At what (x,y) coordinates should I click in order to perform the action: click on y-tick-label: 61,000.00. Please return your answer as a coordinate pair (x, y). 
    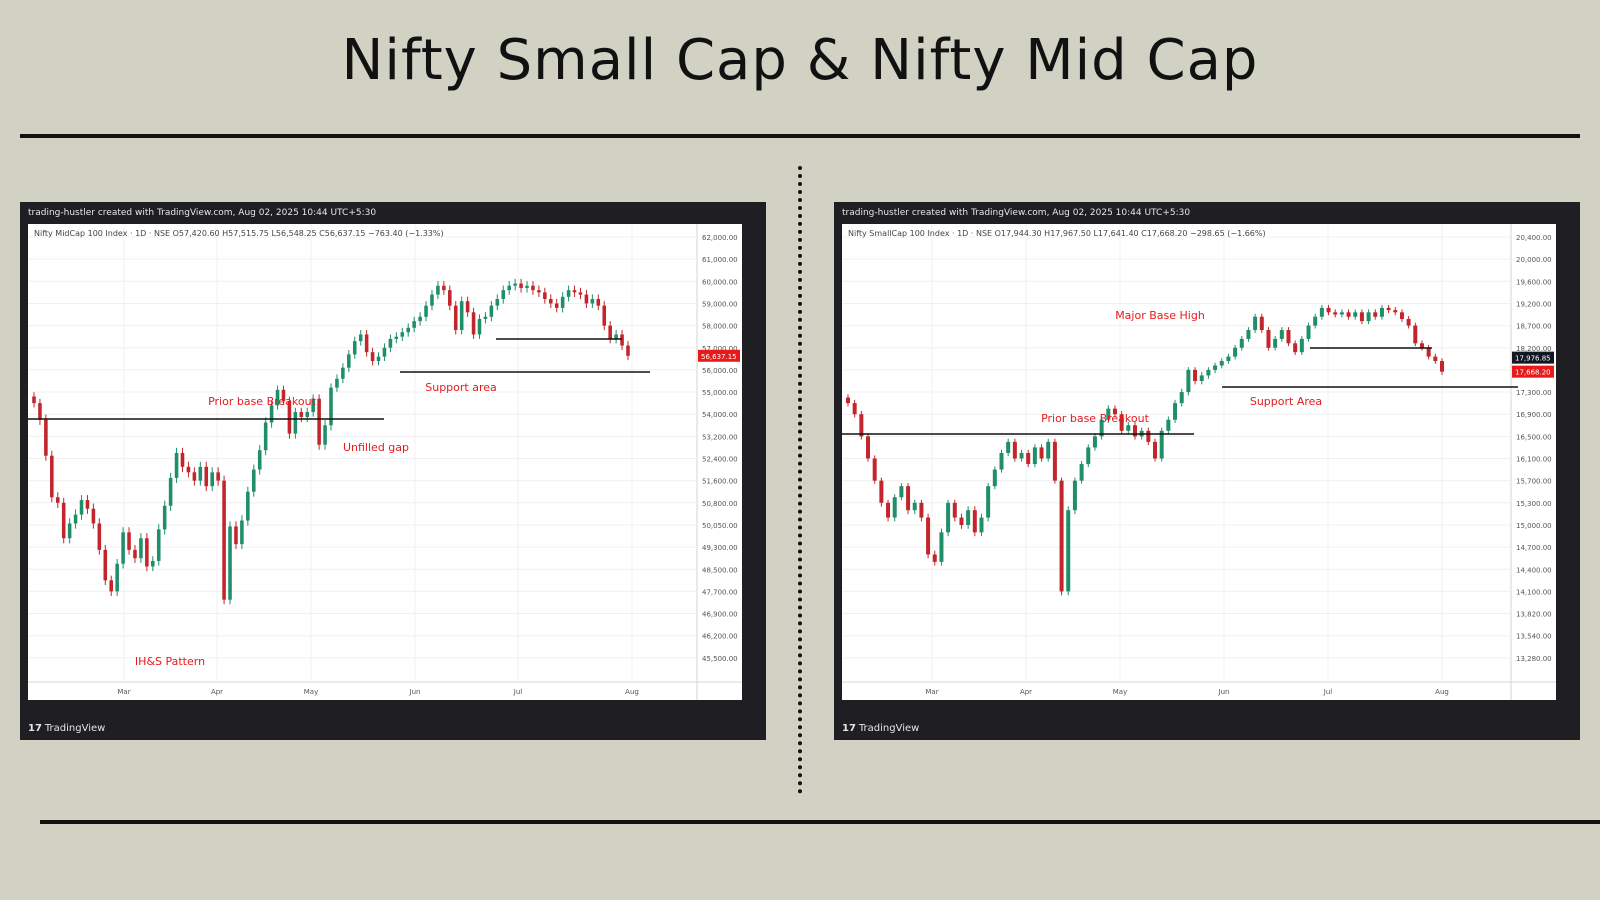
    Looking at the image, I should click on (720, 260).